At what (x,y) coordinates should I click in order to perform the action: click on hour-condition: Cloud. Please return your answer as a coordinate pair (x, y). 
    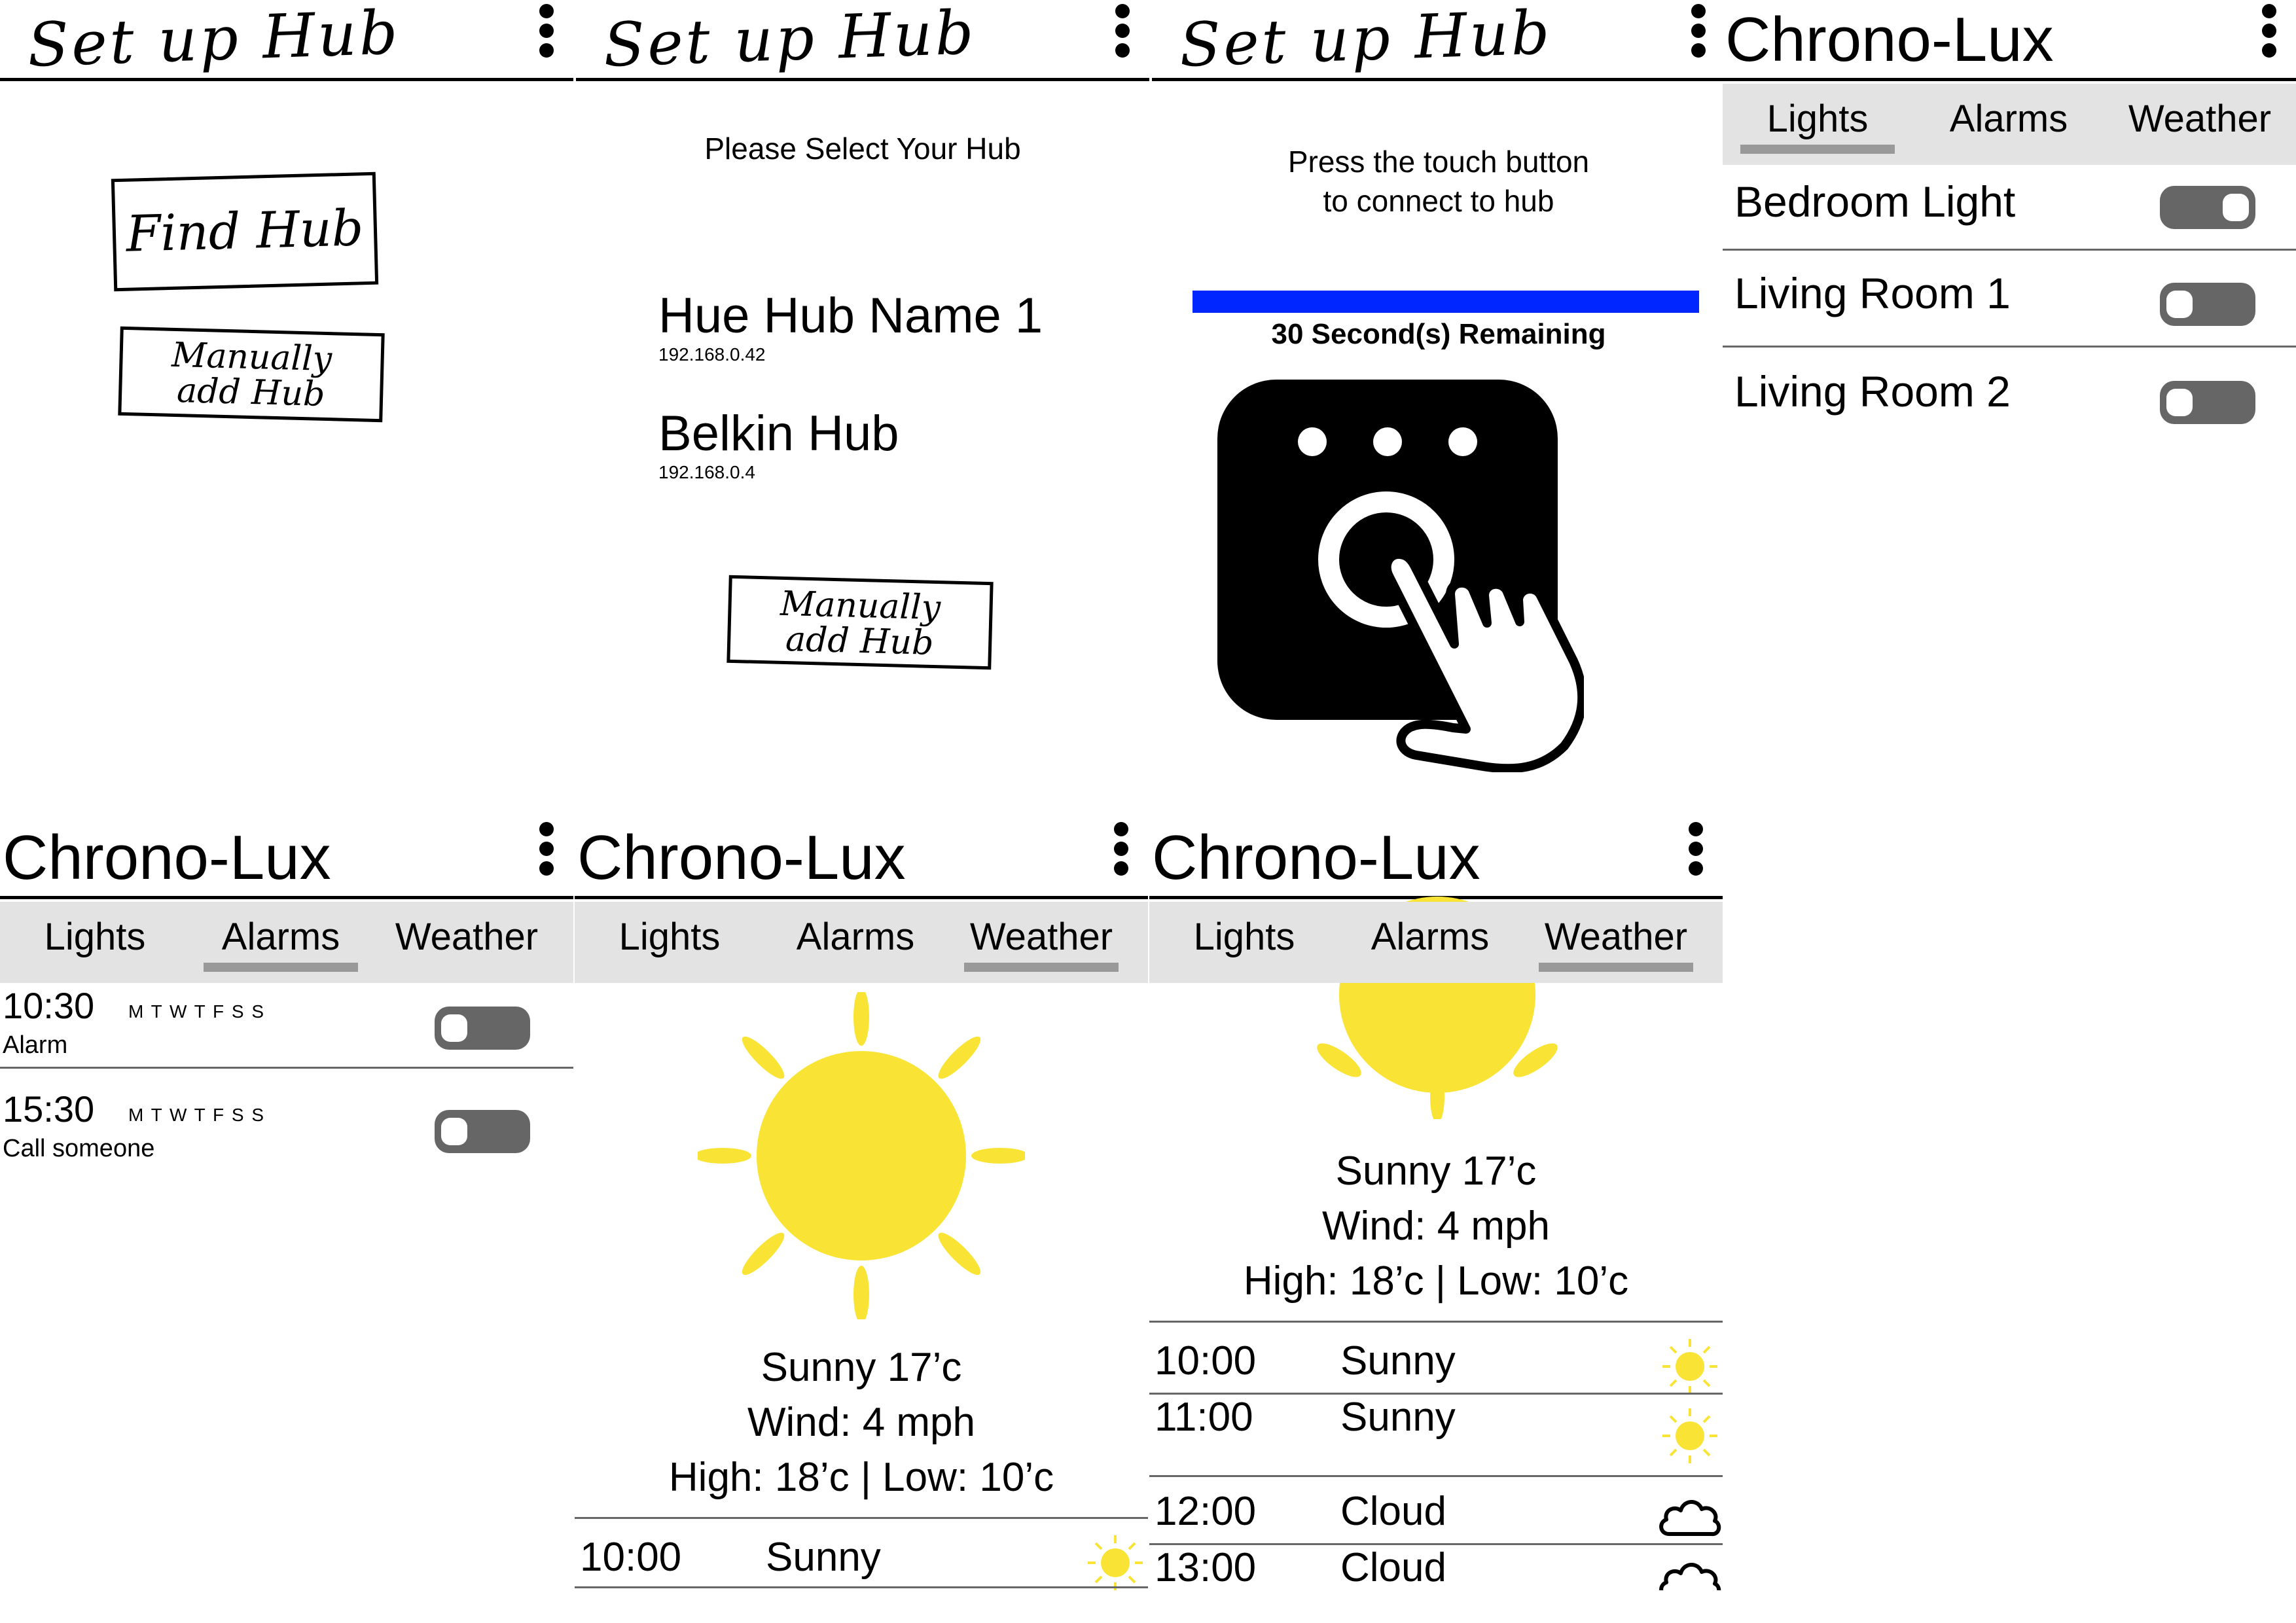
    Looking at the image, I should click on (1393, 1512).